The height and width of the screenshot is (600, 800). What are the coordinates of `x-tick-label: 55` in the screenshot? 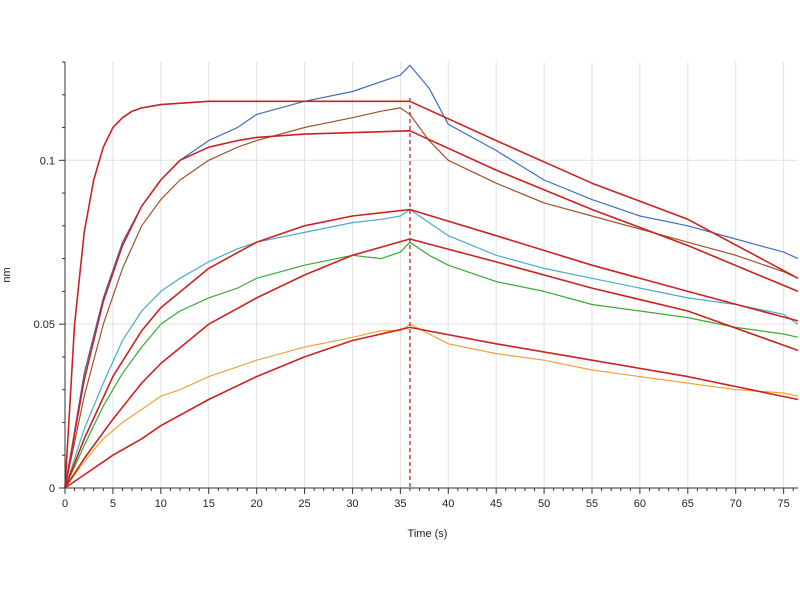 It's located at (592, 504).